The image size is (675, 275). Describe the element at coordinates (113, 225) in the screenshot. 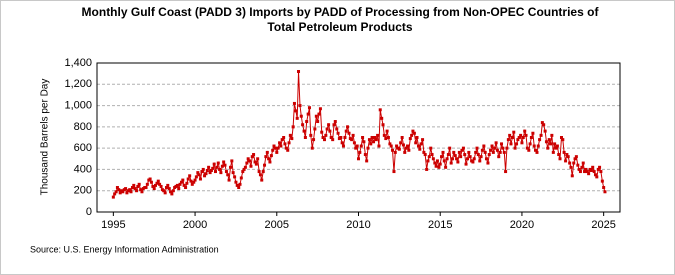

I see `x-tick-label: 1995` at that location.